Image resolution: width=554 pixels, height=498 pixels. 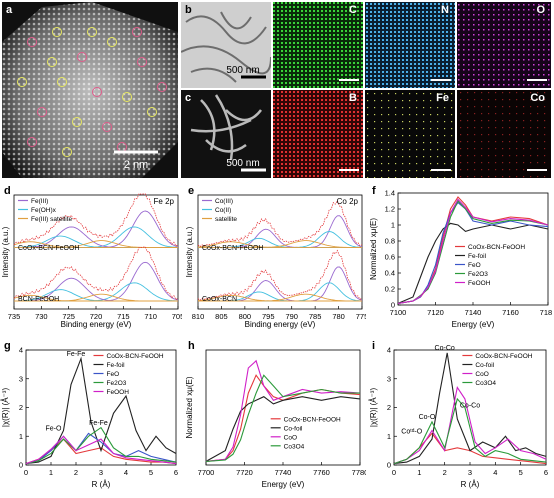 I want to click on y-tick-label: 0.8, so click(x=390, y=241).